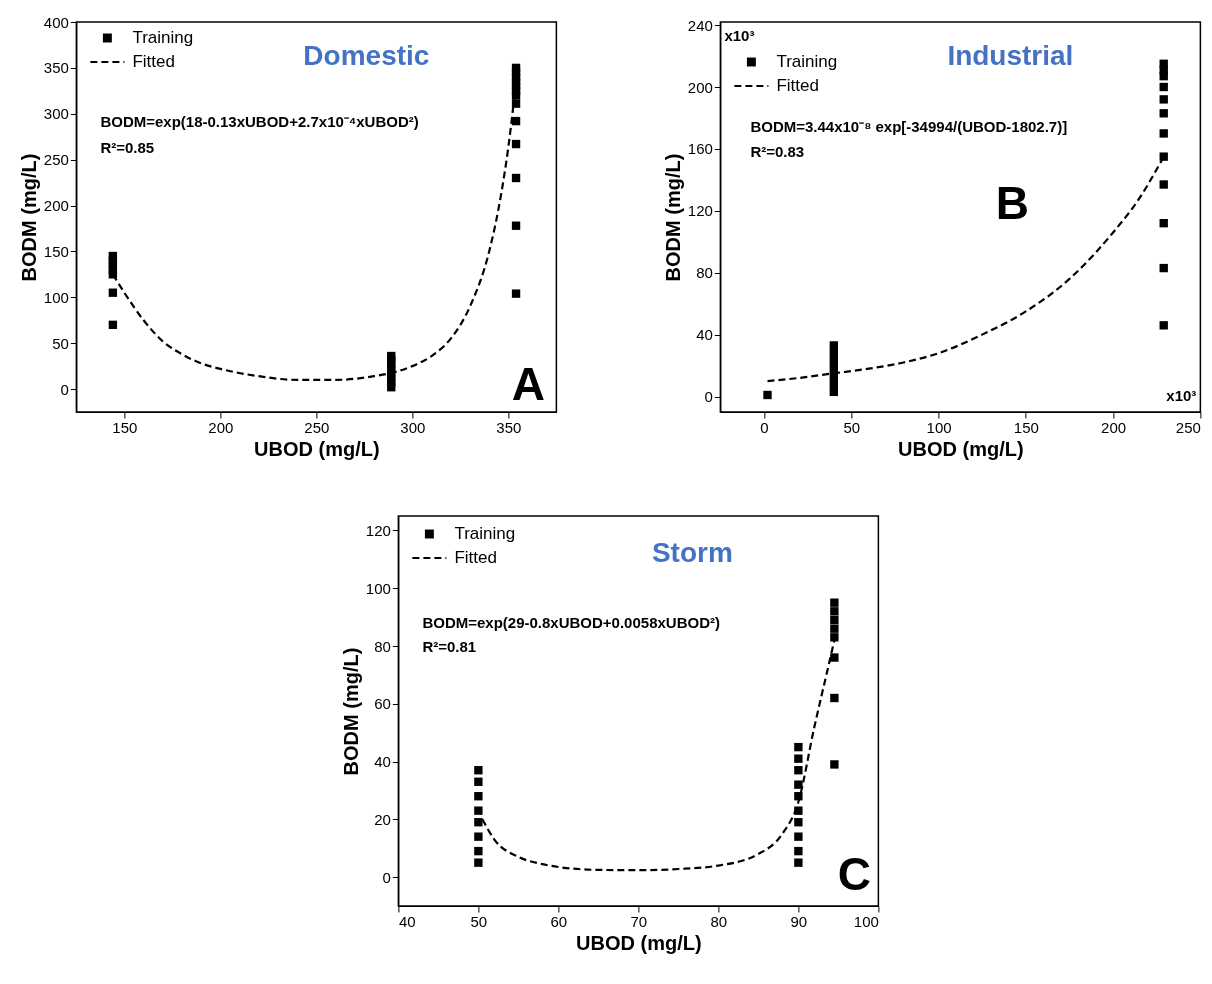  What do you see at coordinates (854, 874) in the screenshot?
I see `annotation: C` at bounding box center [854, 874].